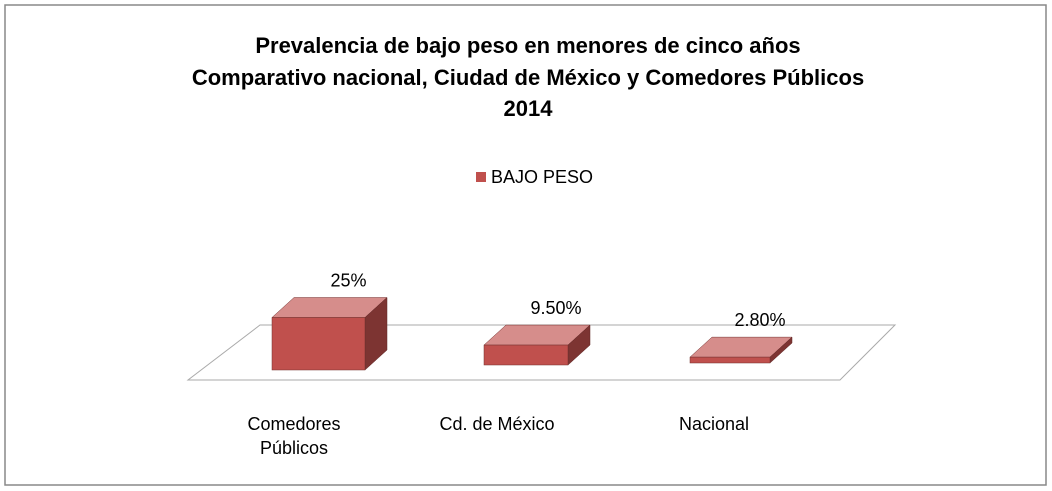 The image size is (1052, 491). What do you see at coordinates (714, 424) in the screenshot?
I see `x-tick-label: Nacional` at bounding box center [714, 424].